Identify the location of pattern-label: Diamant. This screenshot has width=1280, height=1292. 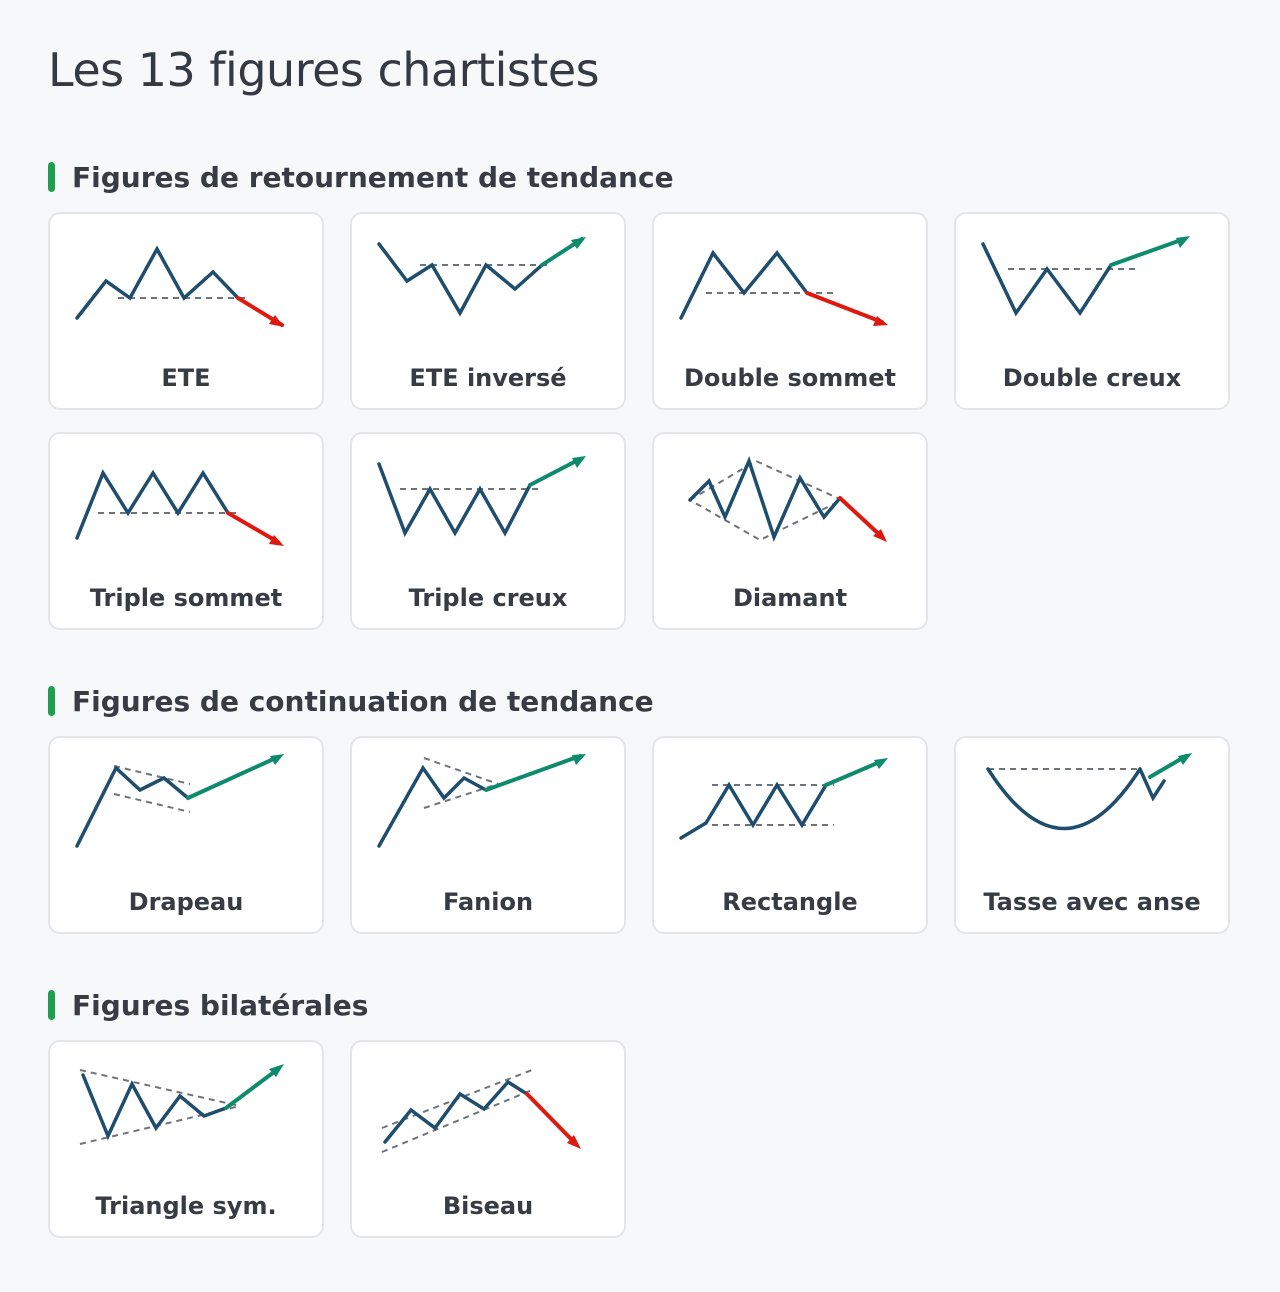
(790, 598).